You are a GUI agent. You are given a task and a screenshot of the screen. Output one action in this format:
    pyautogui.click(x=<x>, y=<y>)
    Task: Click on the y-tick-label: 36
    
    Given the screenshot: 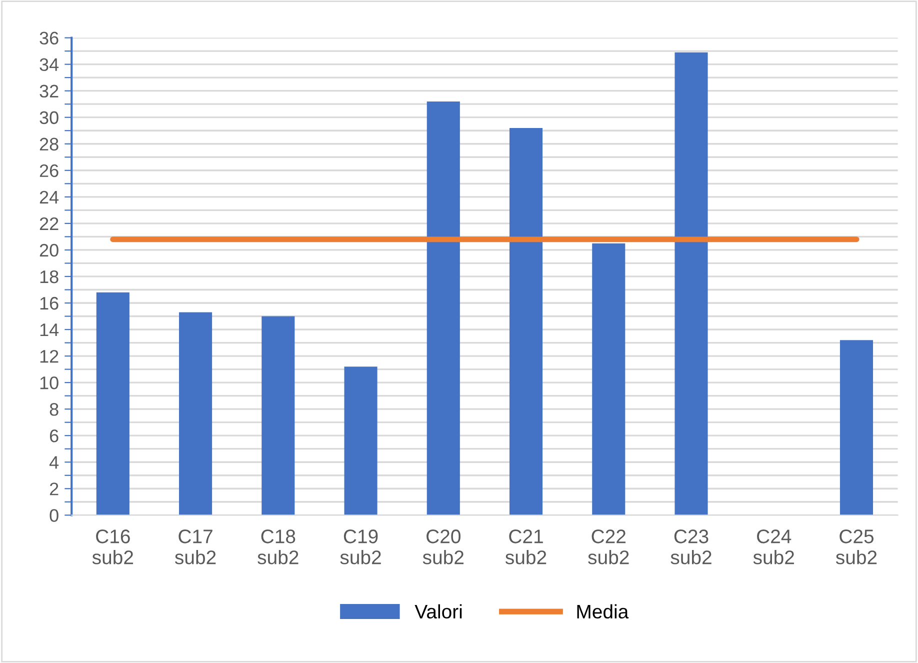 What is the action you would take?
    pyautogui.click(x=49, y=38)
    